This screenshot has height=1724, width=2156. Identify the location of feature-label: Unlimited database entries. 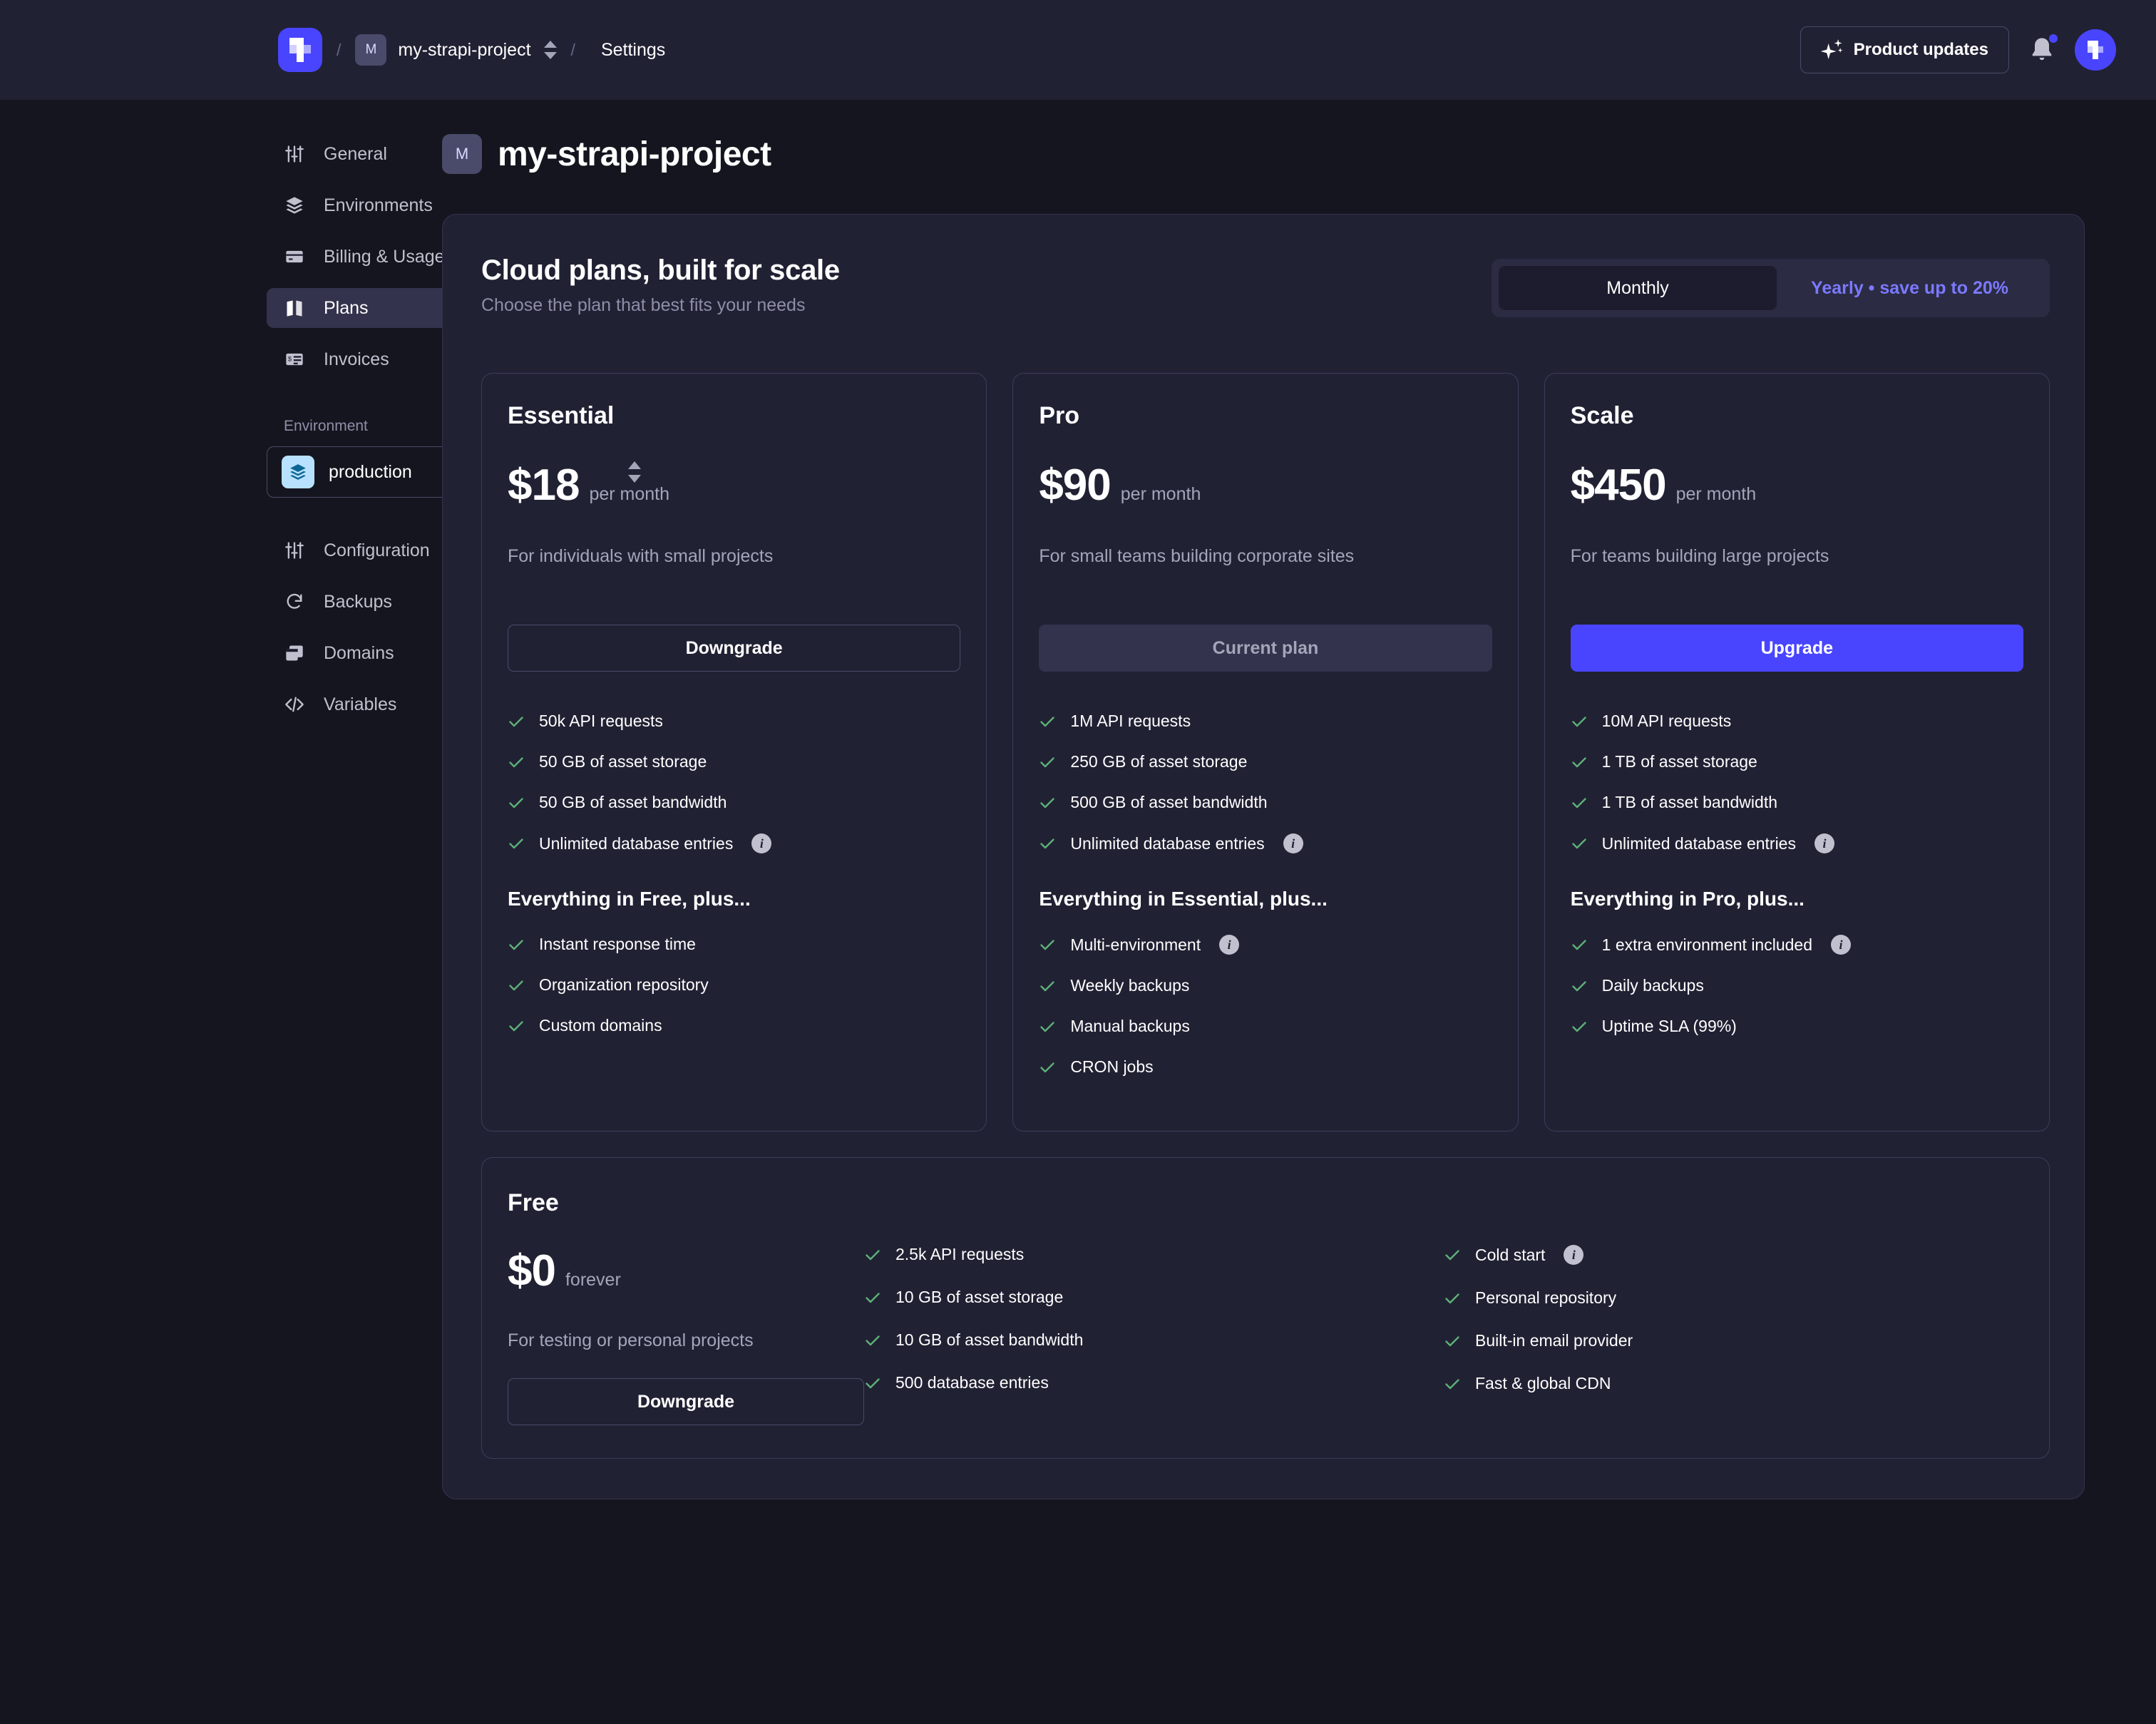
(1167, 843).